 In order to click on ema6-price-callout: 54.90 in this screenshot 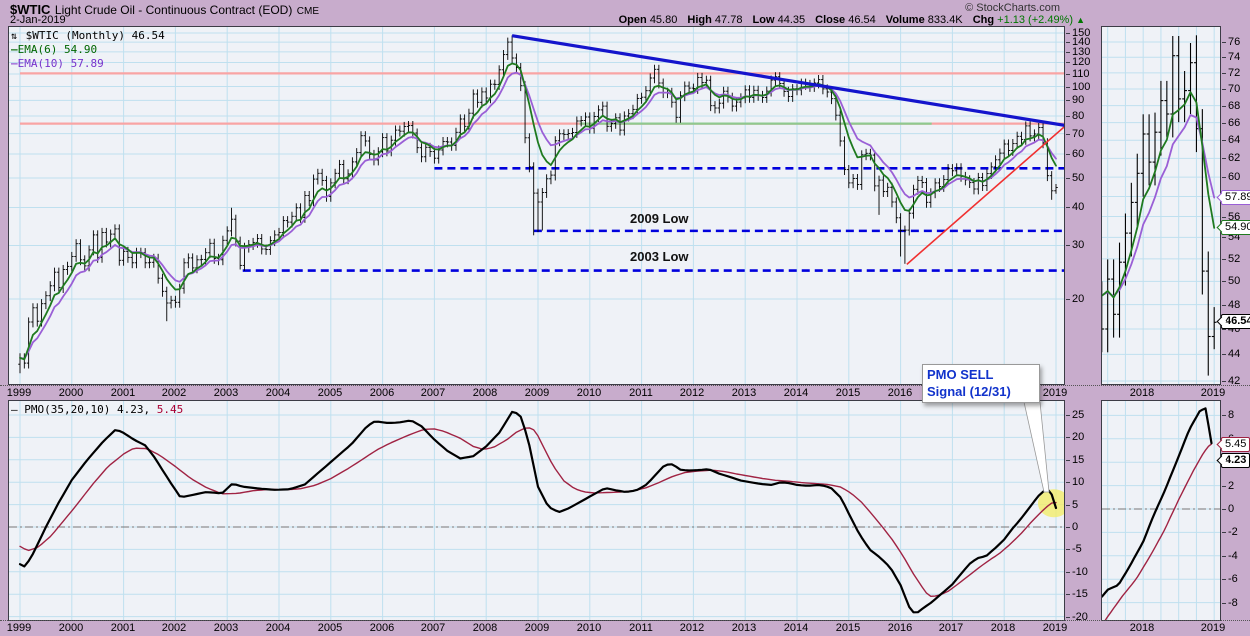, I will do `click(1235, 227)`.